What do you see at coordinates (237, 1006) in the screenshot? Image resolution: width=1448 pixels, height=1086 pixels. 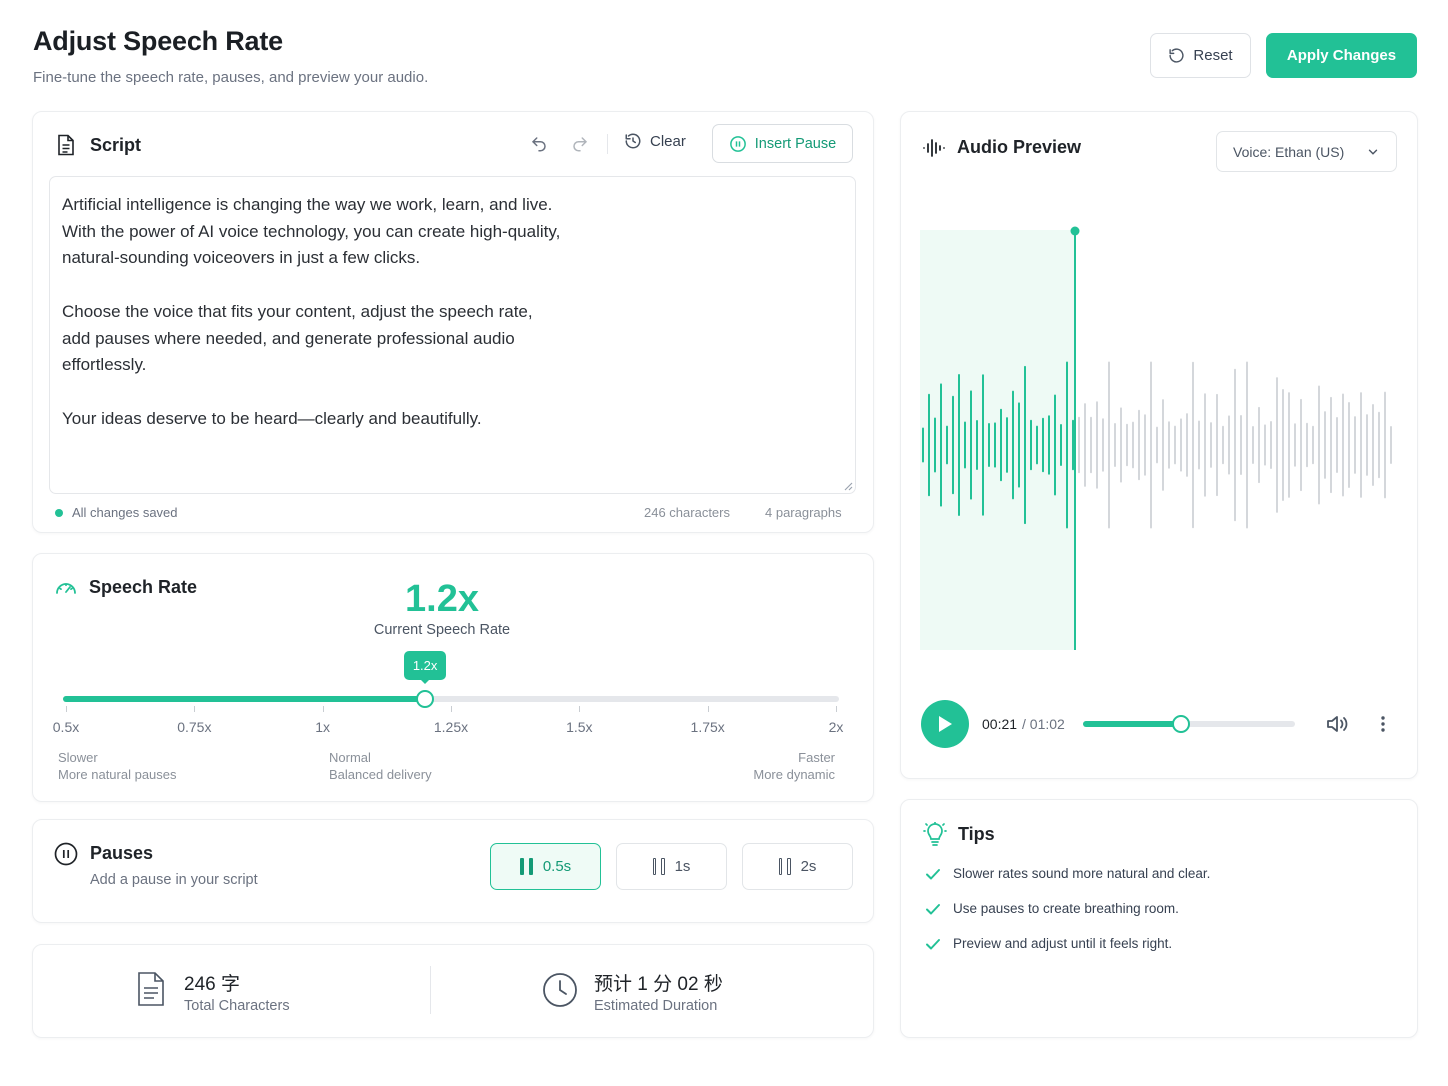 I see `total-characters-label: Total Characters` at bounding box center [237, 1006].